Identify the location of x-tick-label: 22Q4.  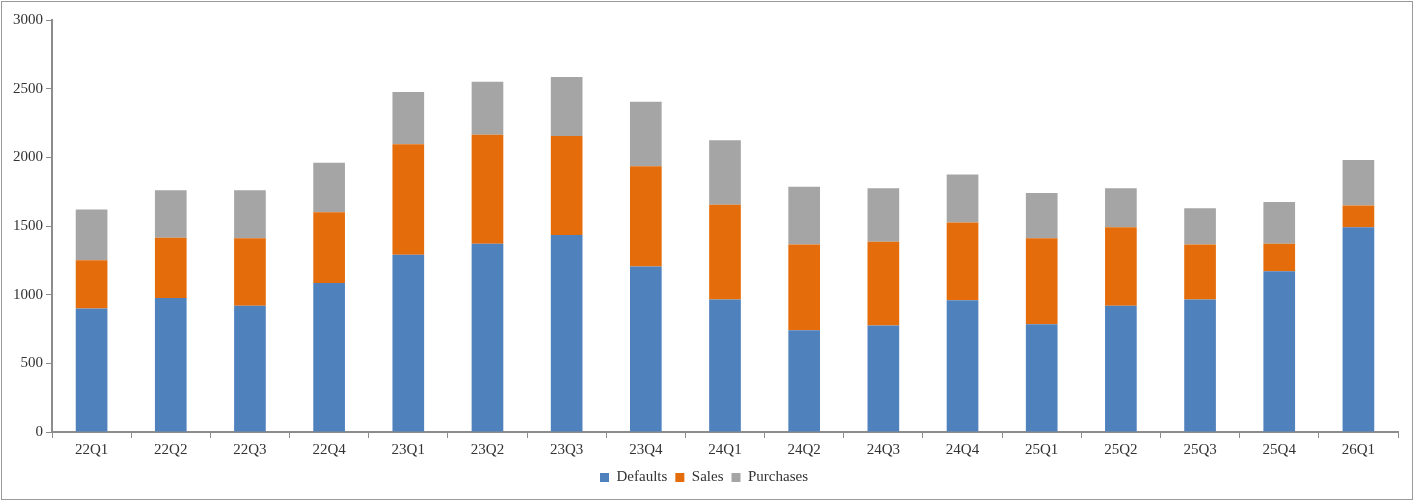
(329, 448).